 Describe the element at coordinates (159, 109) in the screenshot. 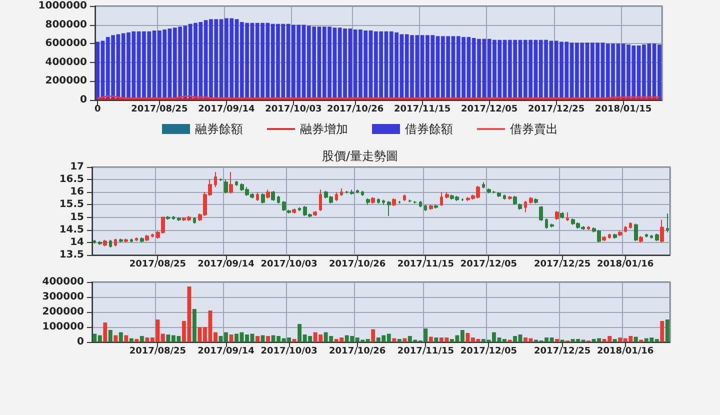

I see `x-tick-label: 2017/08/25` at that location.